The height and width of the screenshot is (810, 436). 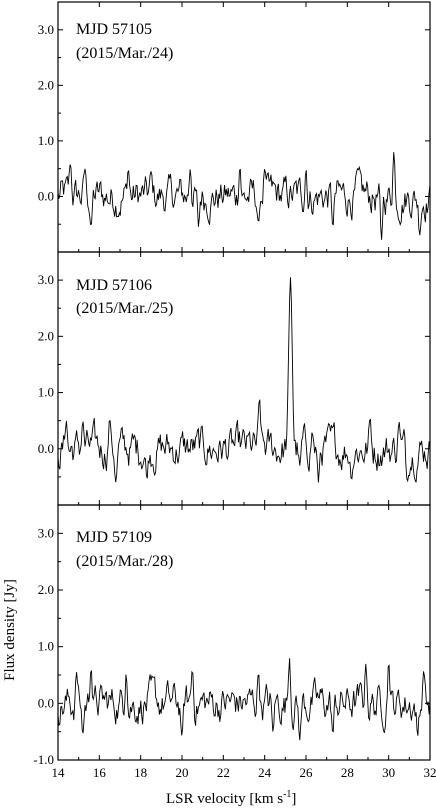 I want to click on panel-1-date-label: MJD 57105, so click(x=114, y=29).